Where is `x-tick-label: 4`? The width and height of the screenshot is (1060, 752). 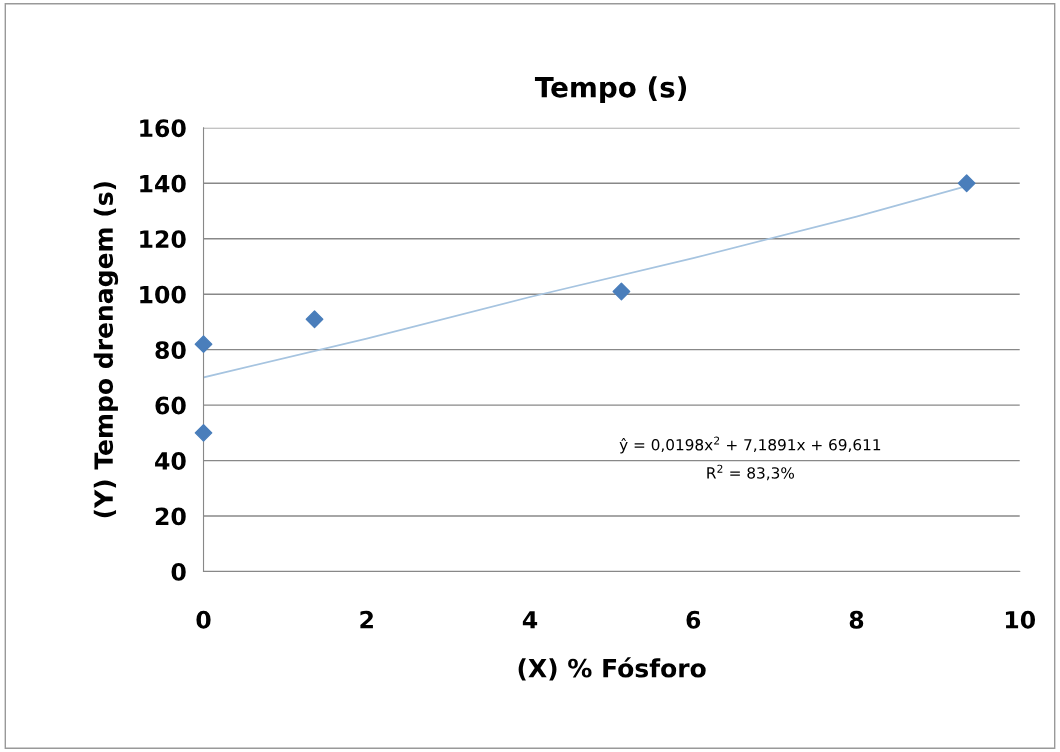 x-tick-label: 4 is located at coordinates (530, 620).